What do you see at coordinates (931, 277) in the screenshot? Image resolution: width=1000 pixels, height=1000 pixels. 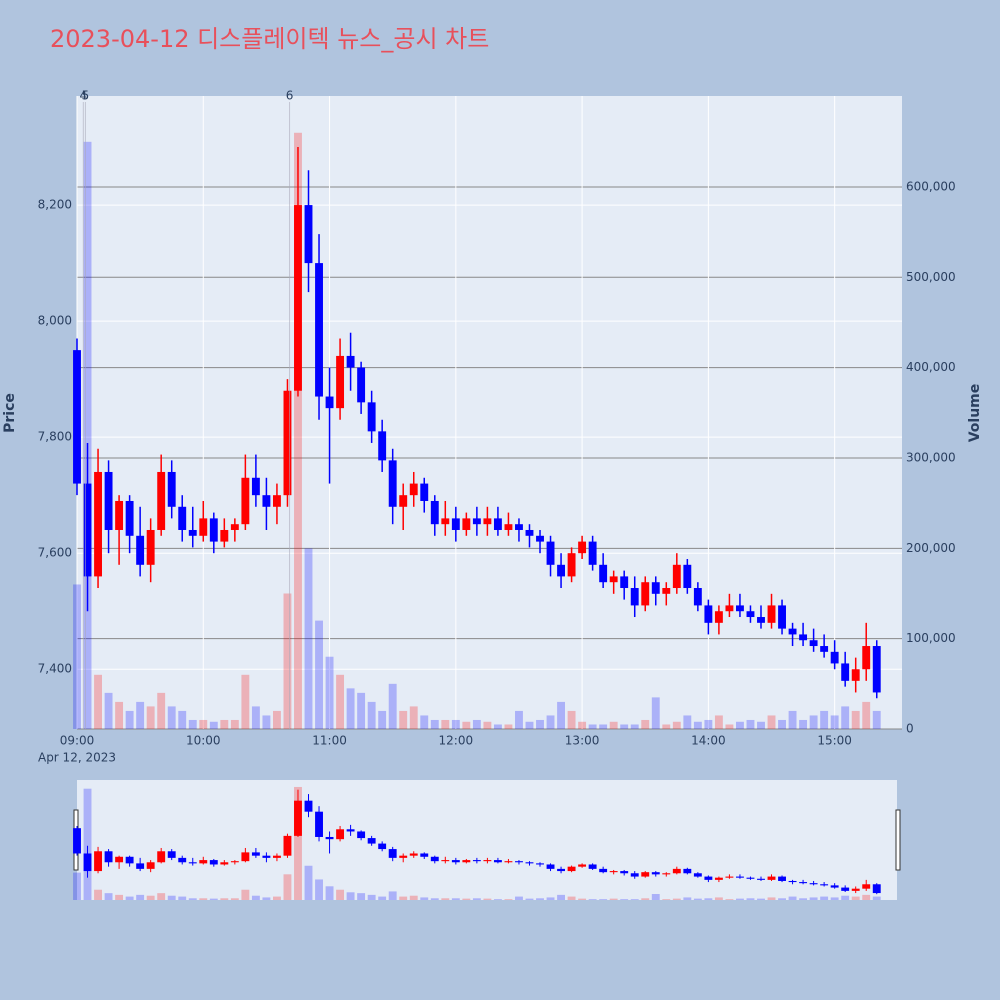 I see `y2-tick-label: 500,000` at bounding box center [931, 277].